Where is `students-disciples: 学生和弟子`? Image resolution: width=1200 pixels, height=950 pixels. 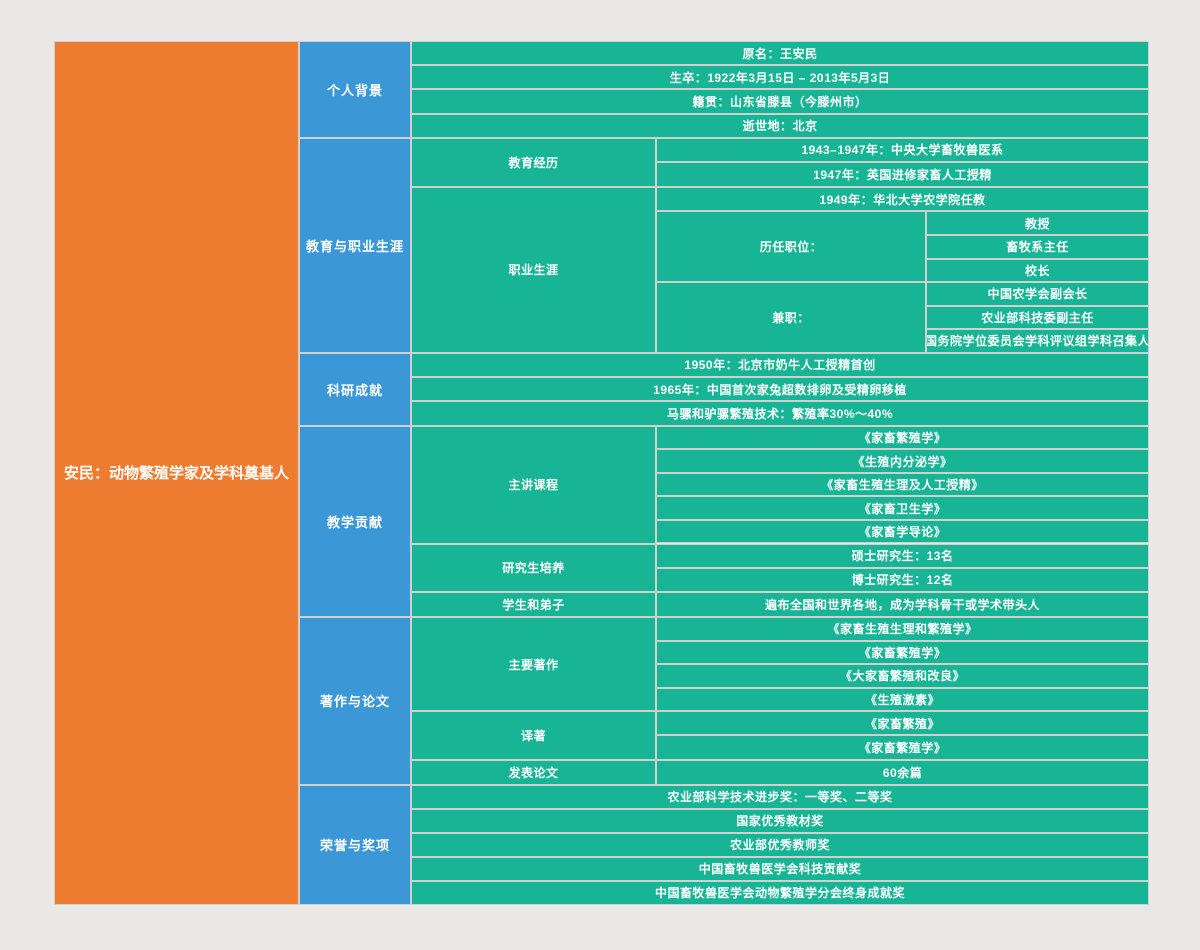 students-disciples: 学生和弟子 is located at coordinates (533, 604).